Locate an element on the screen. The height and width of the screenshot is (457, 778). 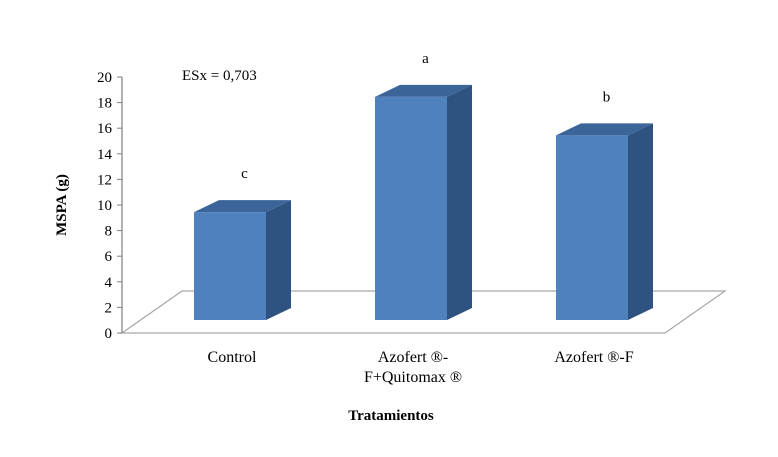
category-label: Azofert ®-F is located at coordinates (593, 357).